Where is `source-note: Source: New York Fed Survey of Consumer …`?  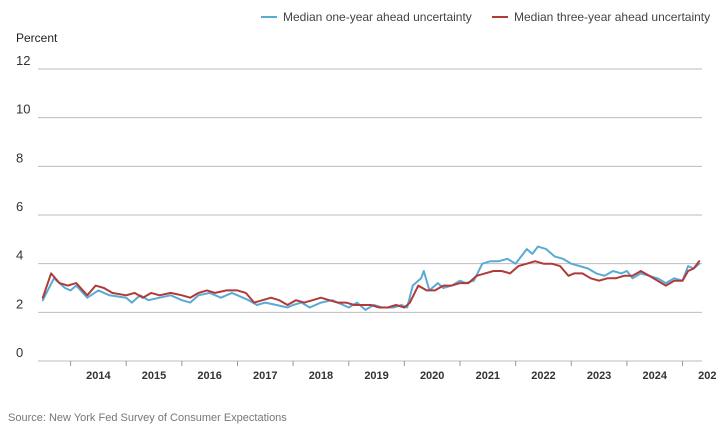
source-note: Source: New York Fed Survey of Consumer … is located at coordinates (147, 418).